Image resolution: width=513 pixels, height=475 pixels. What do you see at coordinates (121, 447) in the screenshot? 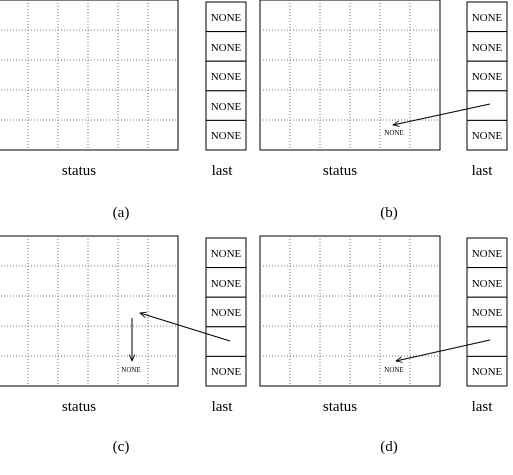
I see `panel-caption: (c)` at bounding box center [121, 447].